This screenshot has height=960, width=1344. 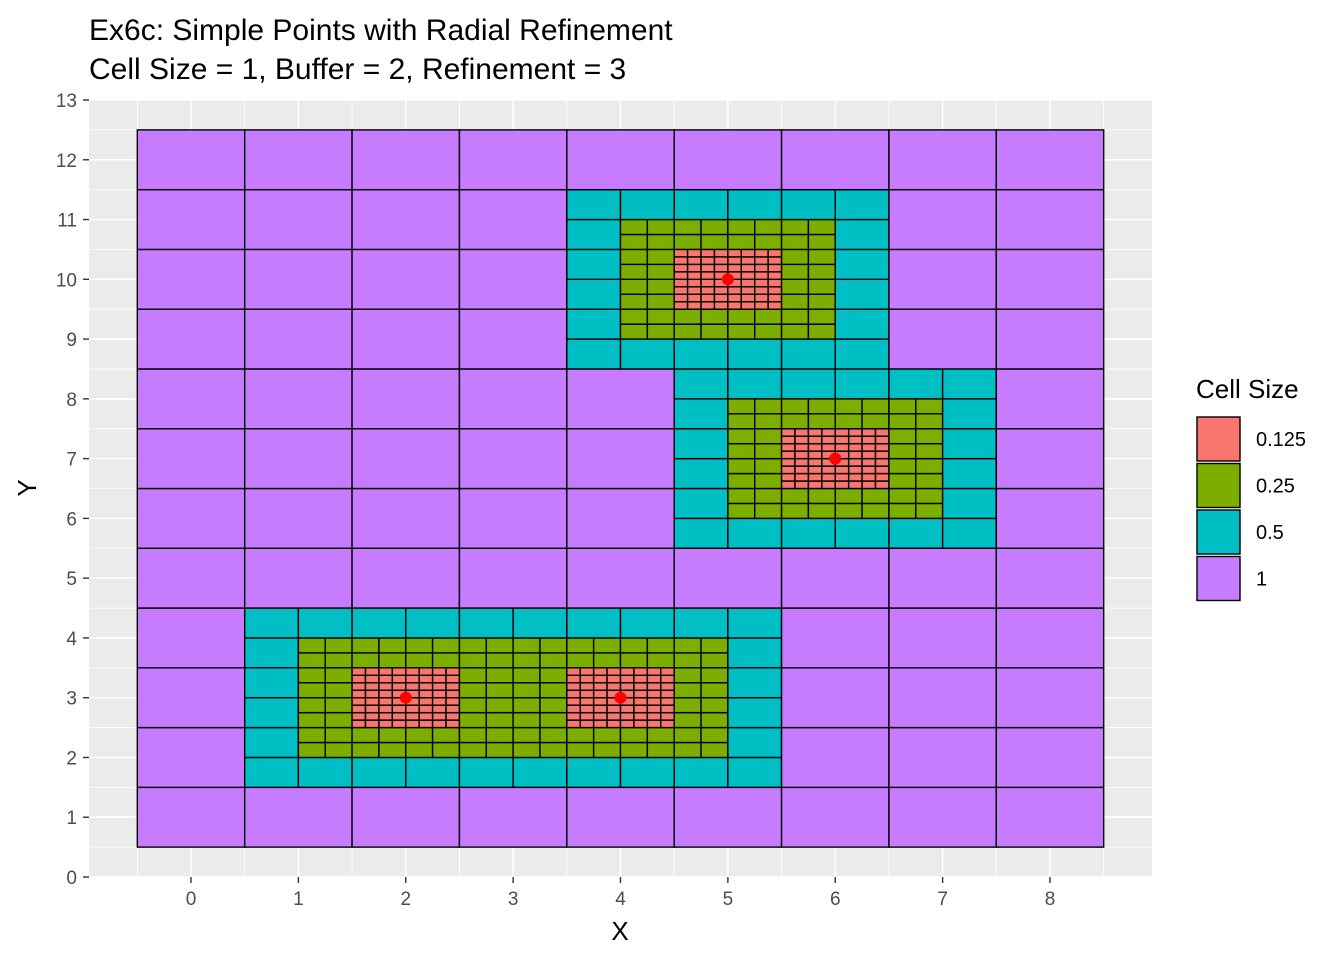 What do you see at coordinates (67, 221) in the screenshot?
I see `y-tick-label: 11` at bounding box center [67, 221].